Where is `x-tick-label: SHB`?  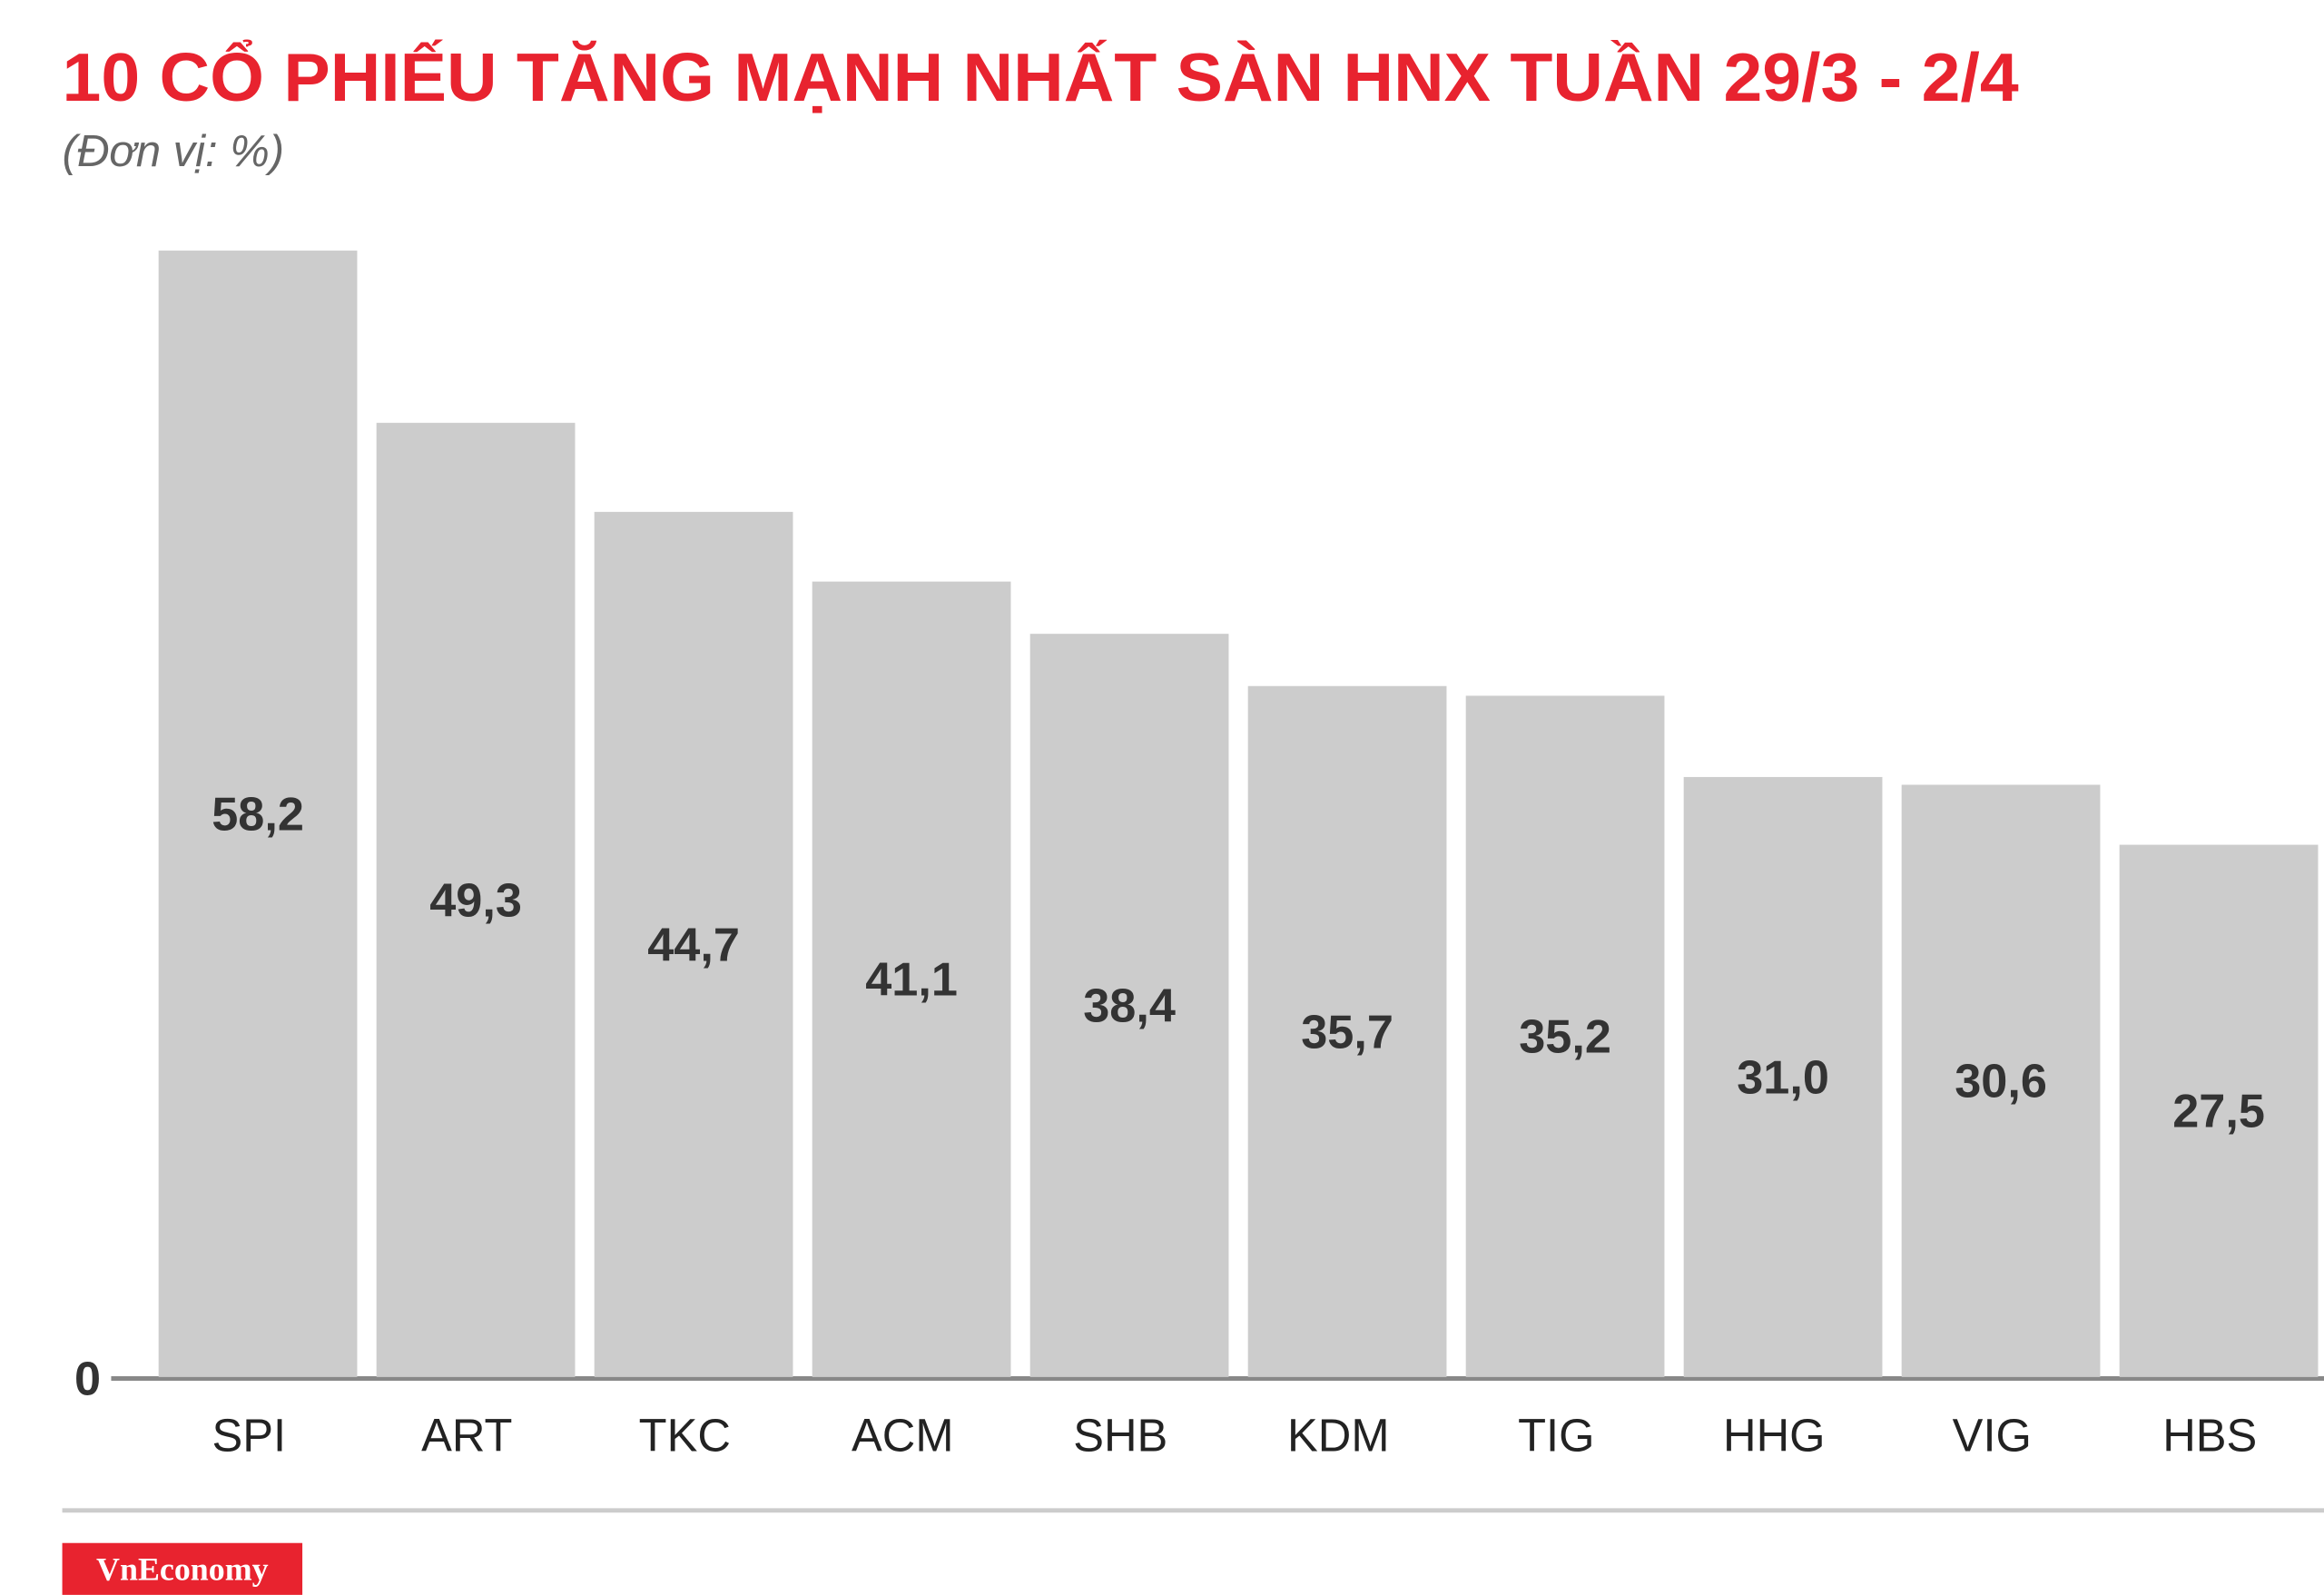 x-tick-label: SHB is located at coordinates (1120, 1435).